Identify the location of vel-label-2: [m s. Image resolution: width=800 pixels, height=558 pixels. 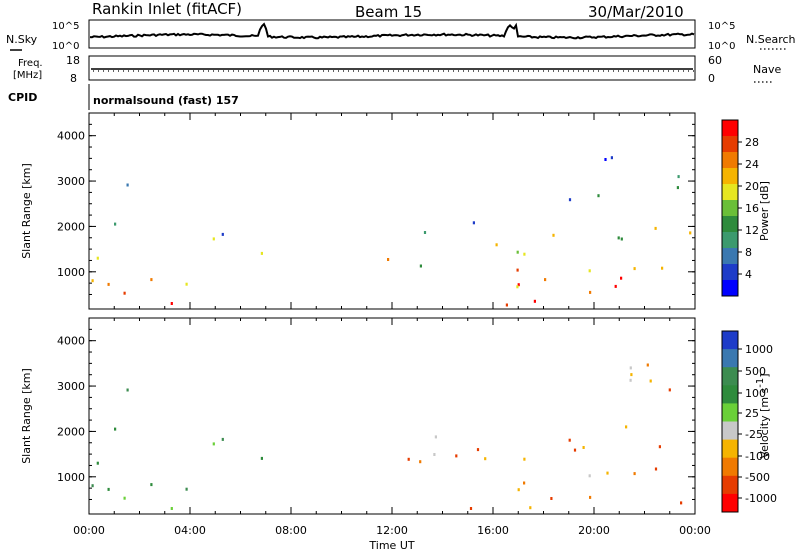
(764, 399).